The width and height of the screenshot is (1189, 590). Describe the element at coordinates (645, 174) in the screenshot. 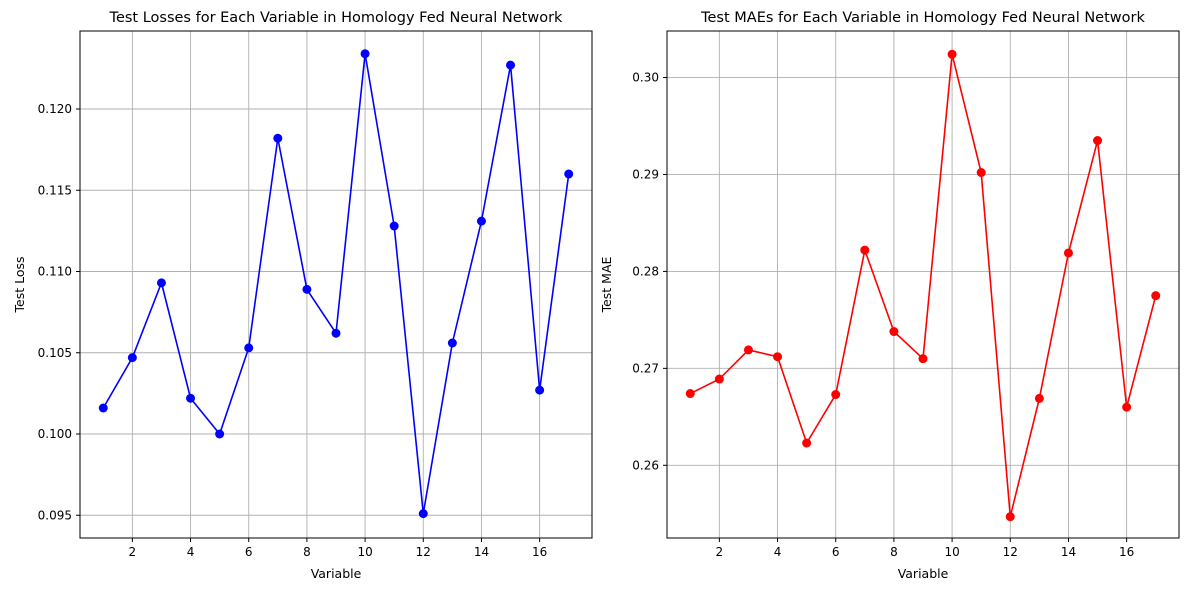

I see `y-tick-label: 0.29` at that location.